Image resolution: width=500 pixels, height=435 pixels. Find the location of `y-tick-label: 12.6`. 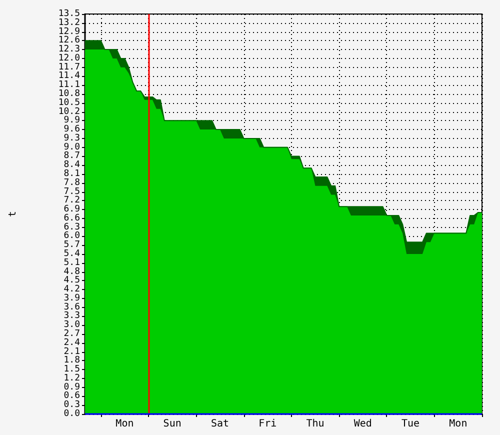

y-tick-label: 12.6 is located at coordinates (69, 41).